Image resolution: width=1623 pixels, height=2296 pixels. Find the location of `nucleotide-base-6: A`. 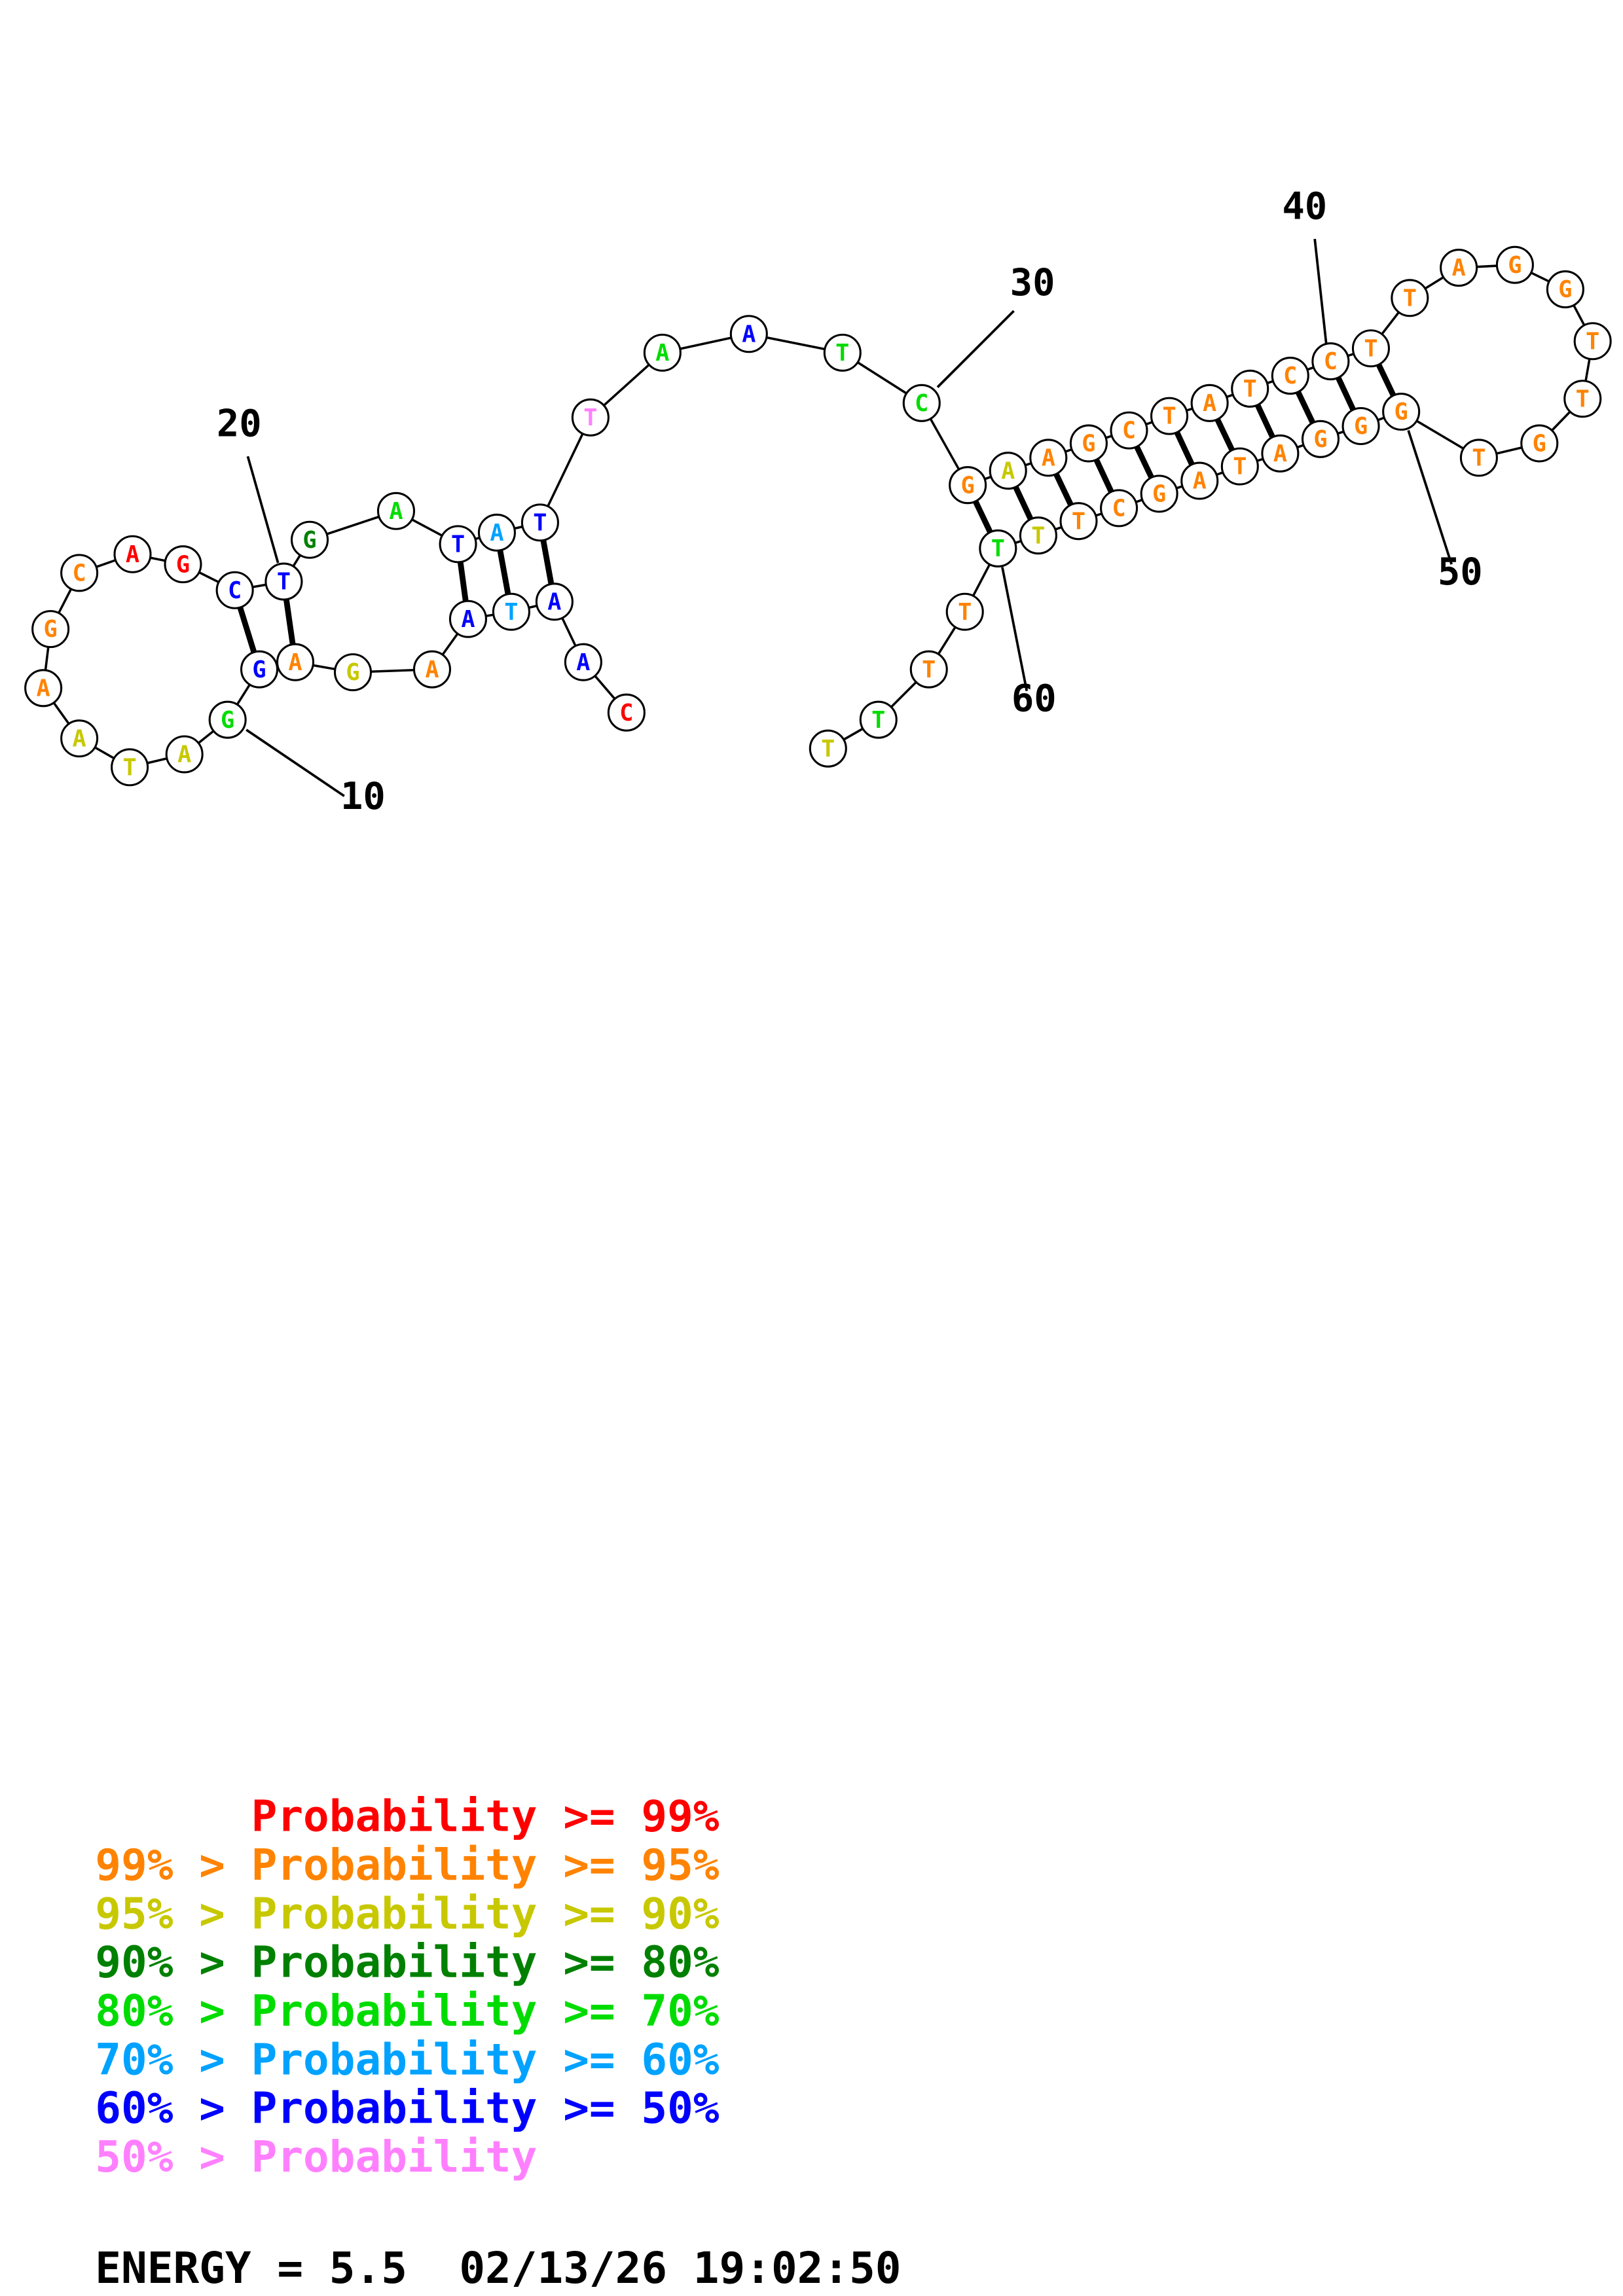

nucleotide-base-6: A is located at coordinates (432, 669).